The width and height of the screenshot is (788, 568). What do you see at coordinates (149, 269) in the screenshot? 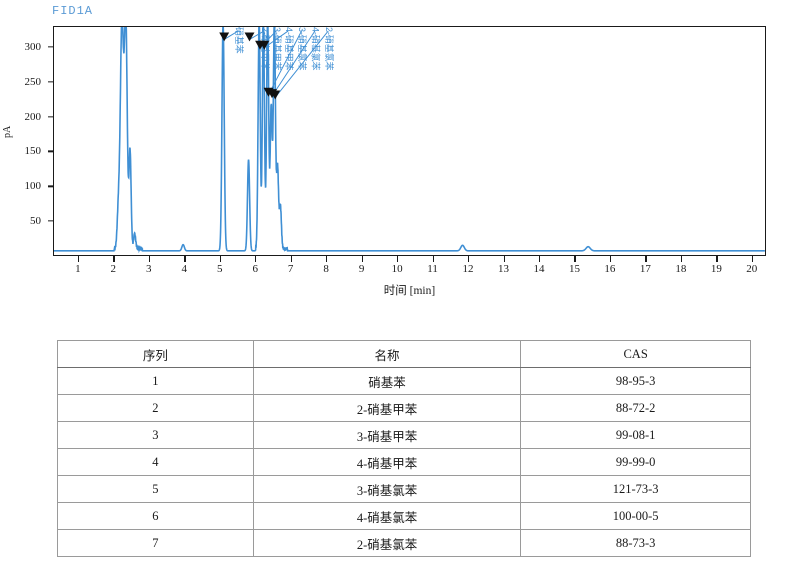
I see `x-tick-label: 3` at bounding box center [149, 269].